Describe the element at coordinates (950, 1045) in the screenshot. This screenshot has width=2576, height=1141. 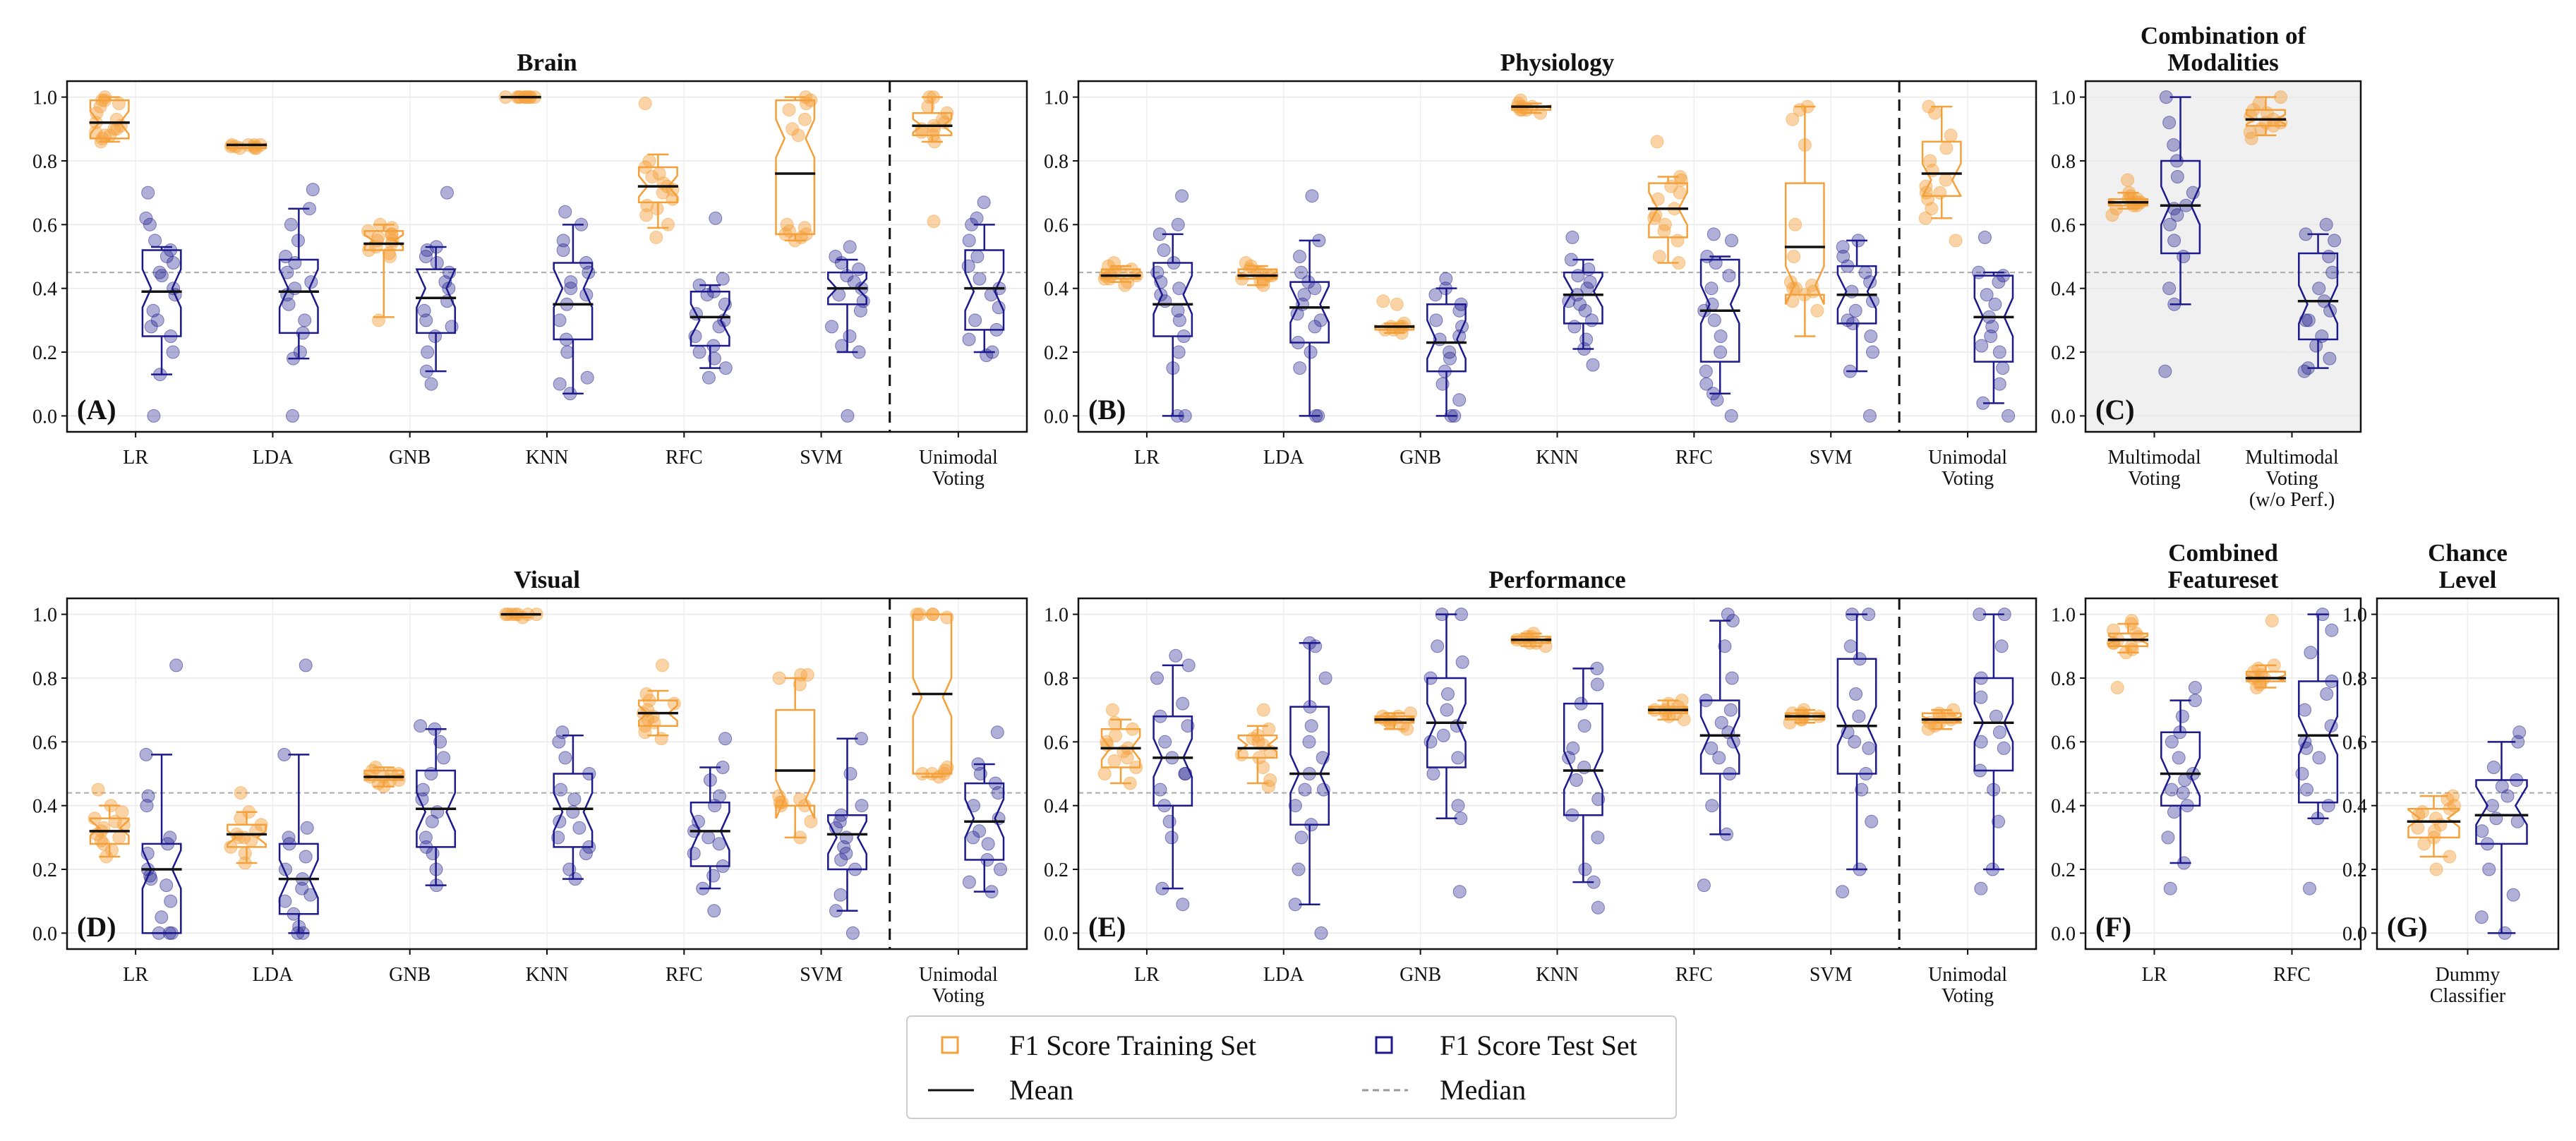
I see `legend-train-swatch` at that location.